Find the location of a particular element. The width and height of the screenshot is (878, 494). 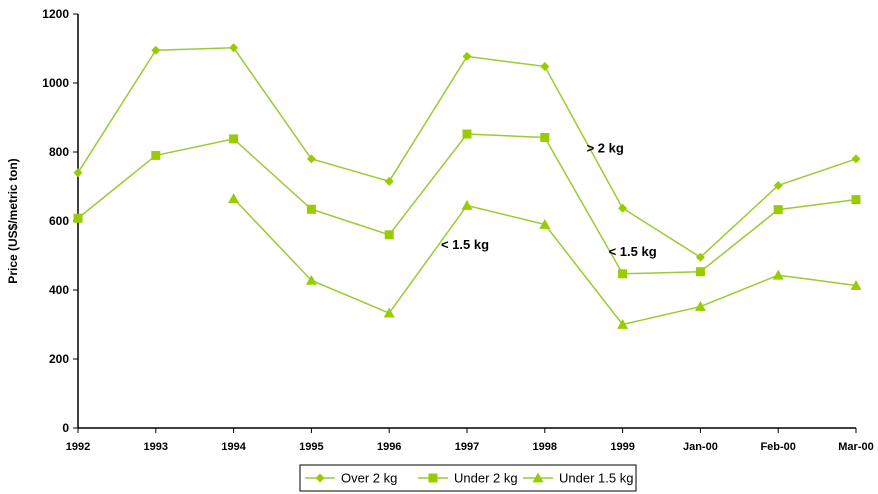

y-tick-label: 1200 is located at coordinates (55, 14).